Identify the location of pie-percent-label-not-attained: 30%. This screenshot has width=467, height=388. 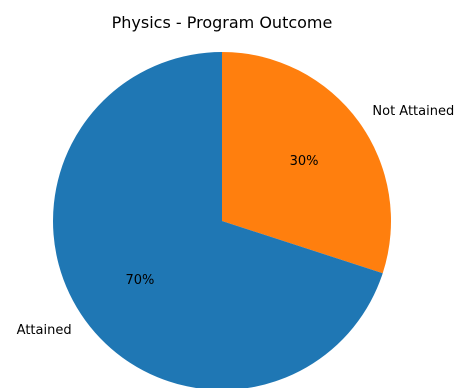
(304, 161).